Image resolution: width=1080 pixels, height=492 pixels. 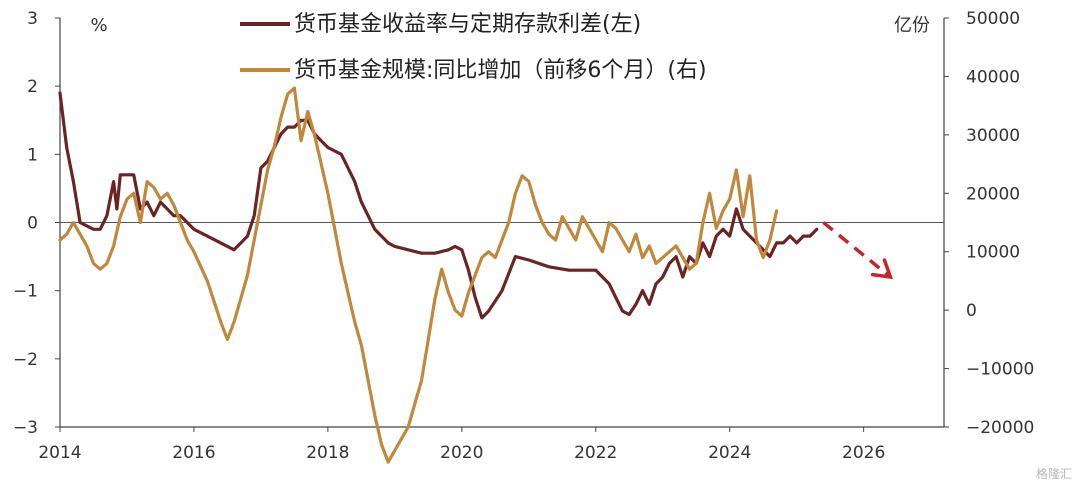 I want to click on left-tick-label: −2, so click(x=25, y=360).